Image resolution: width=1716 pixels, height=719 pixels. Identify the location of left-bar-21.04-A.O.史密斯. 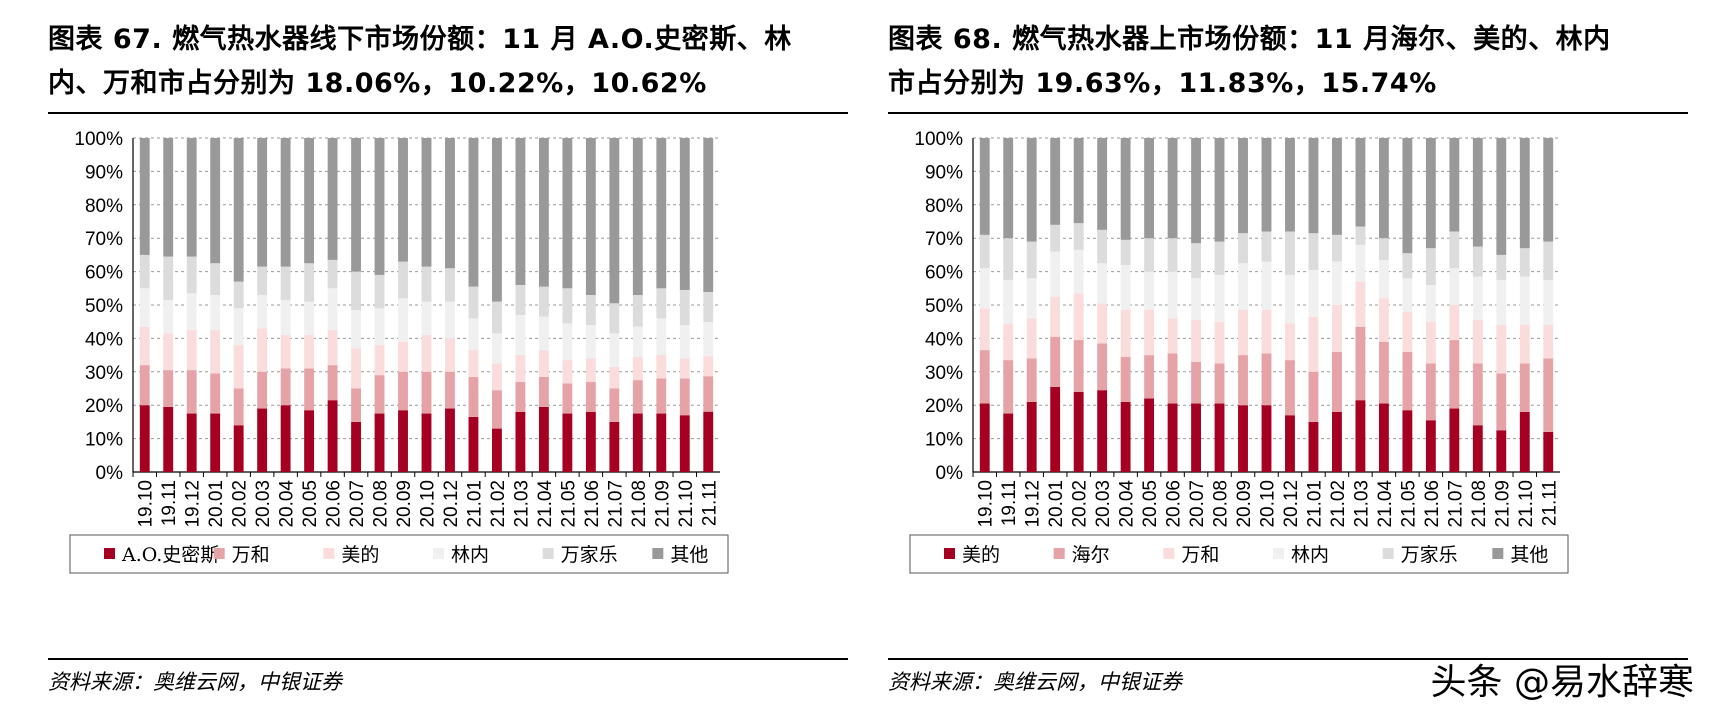
(543, 439).